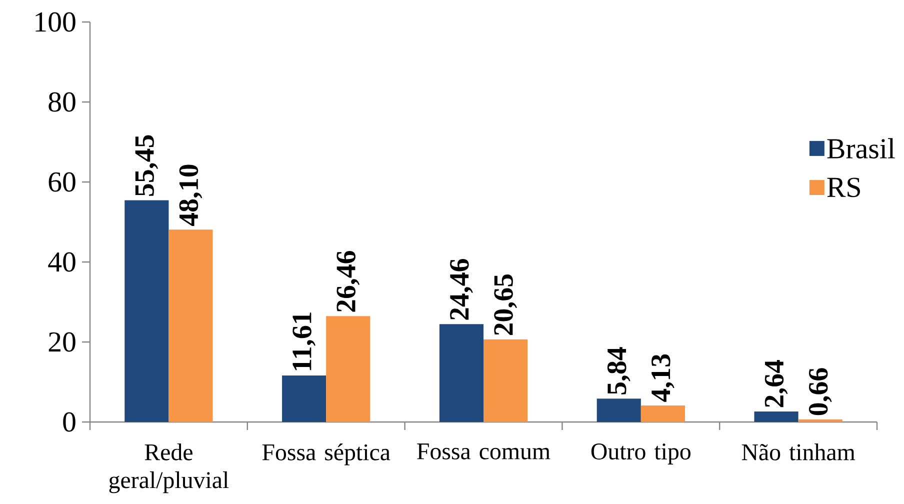 This screenshot has width=904, height=504. I want to click on data-label: 5,84, so click(618, 370).